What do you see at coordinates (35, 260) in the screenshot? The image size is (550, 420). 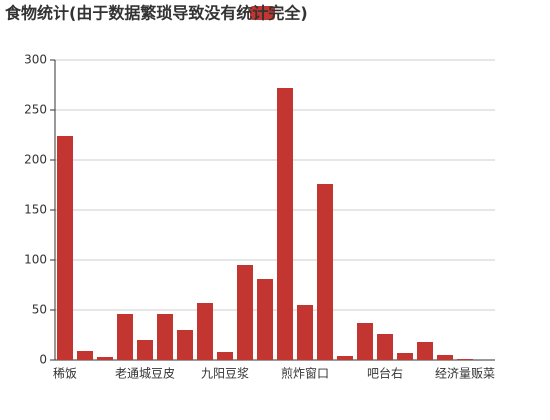 I see `y-tick-label: 100` at bounding box center [35, 260].